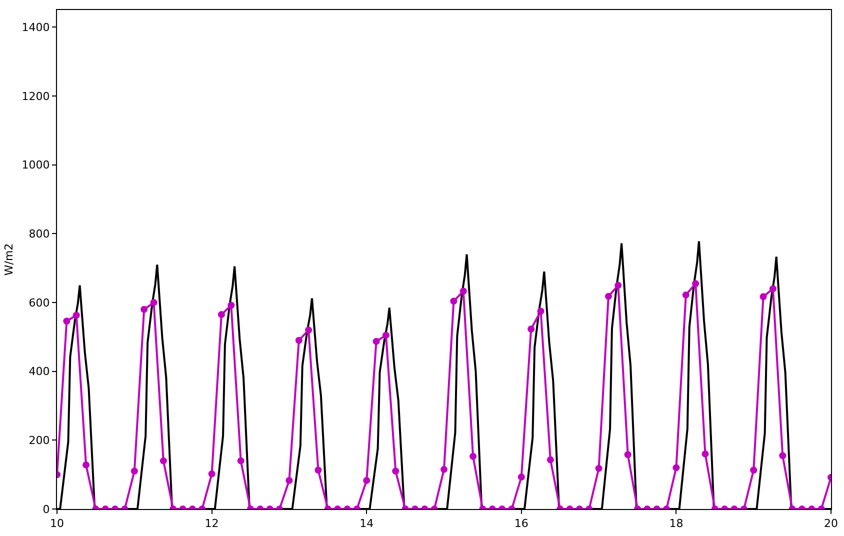  What do you see at coordinates (36, 96) in the screenshot?
I see `y-tick-label: 1200` at bounding box center [36, 96].